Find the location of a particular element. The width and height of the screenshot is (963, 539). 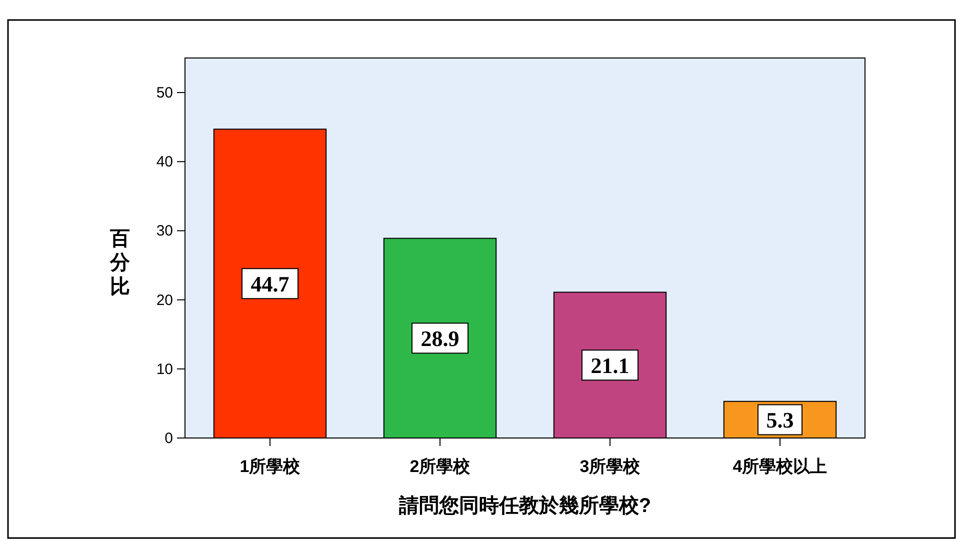

y-tick-label: 20 is located at coordinates (164, 300).